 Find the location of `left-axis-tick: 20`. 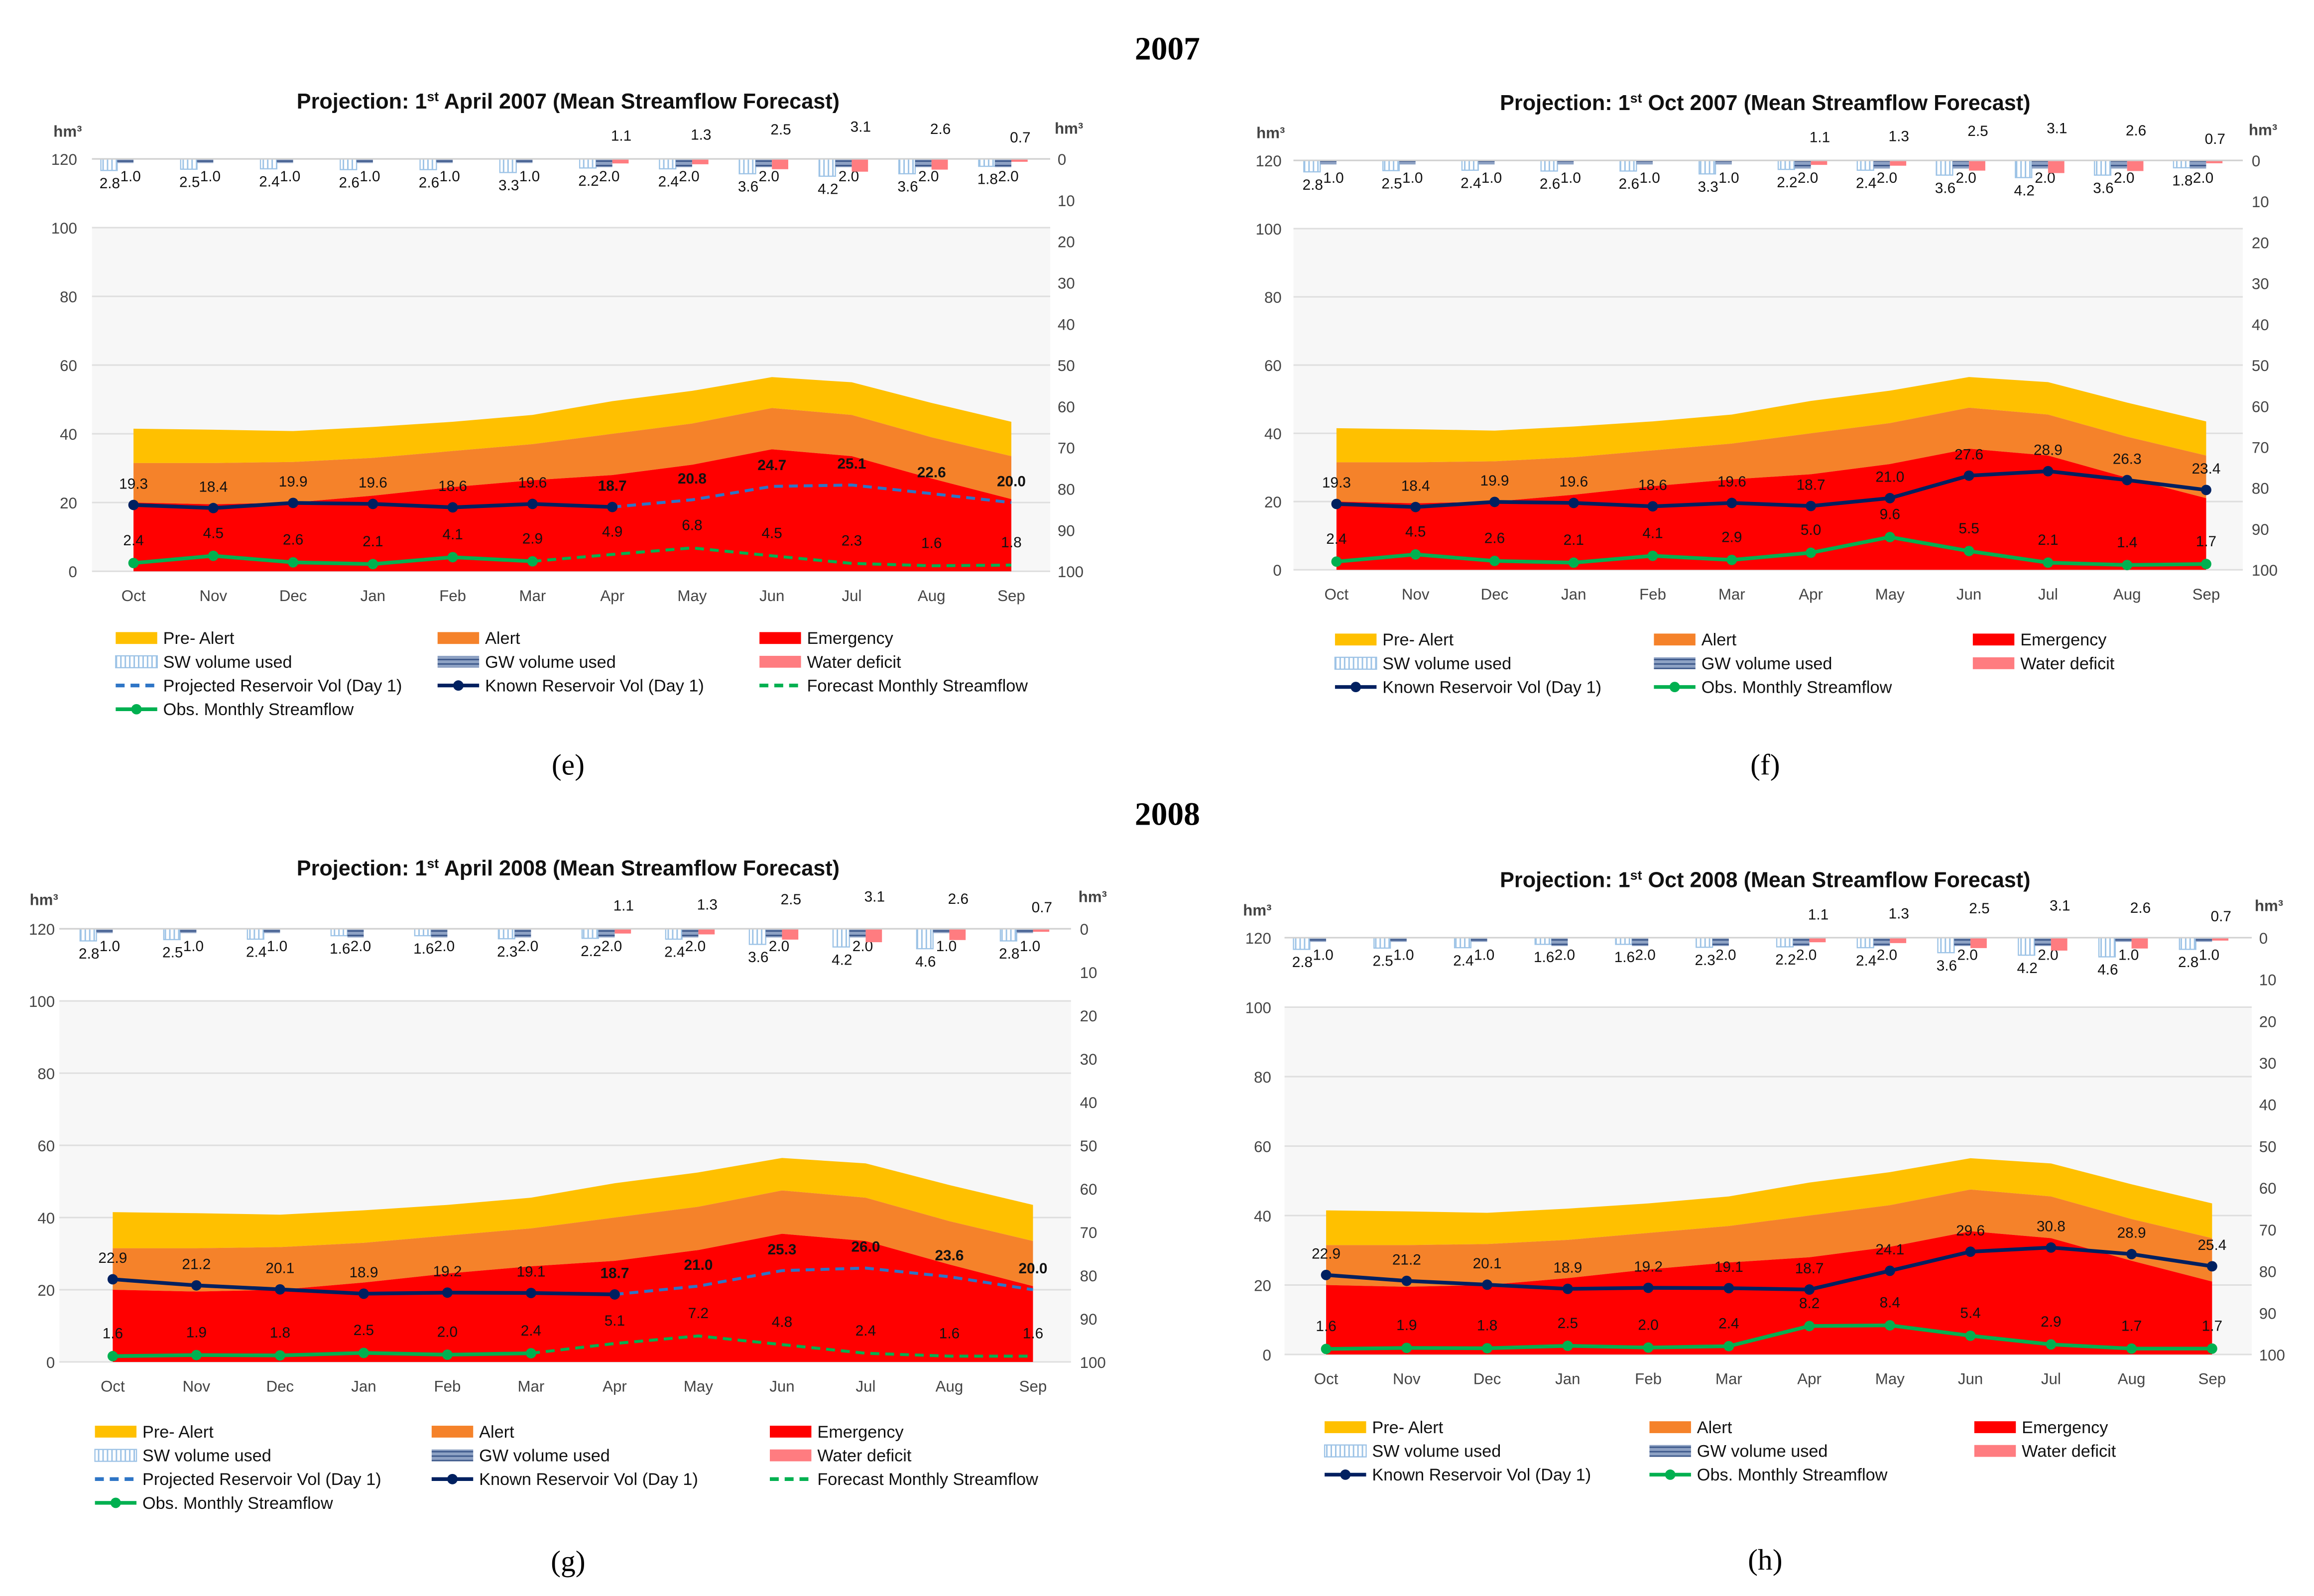

left-axis-tick: 20 is located at coordinates (1262, 1285).